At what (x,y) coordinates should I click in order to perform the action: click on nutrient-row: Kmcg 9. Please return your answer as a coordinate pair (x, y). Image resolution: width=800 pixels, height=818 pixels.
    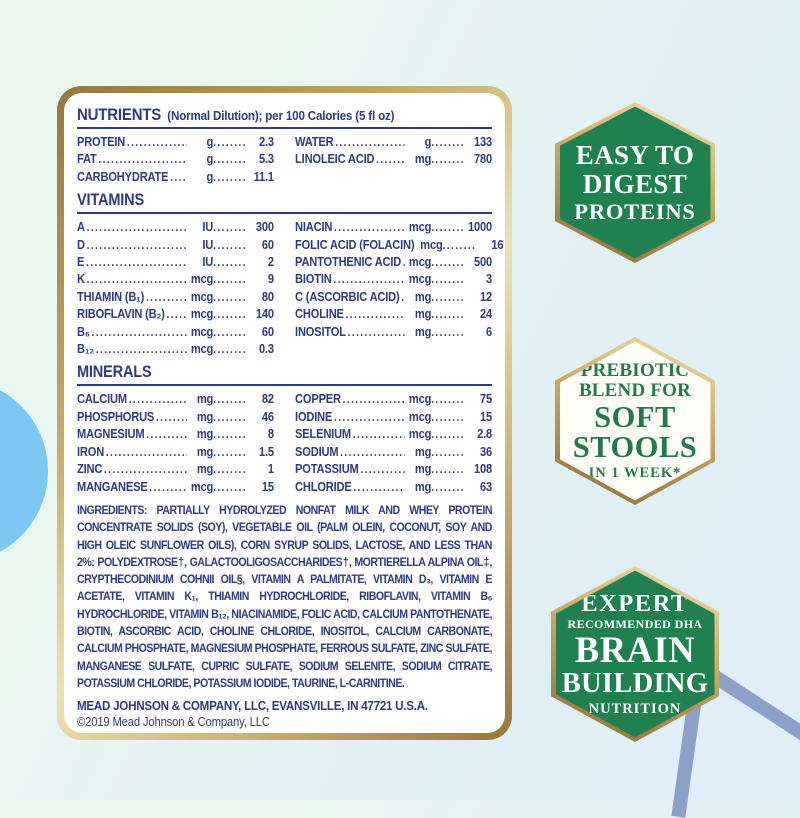
    Looking at the image, I should click on (175, 279).